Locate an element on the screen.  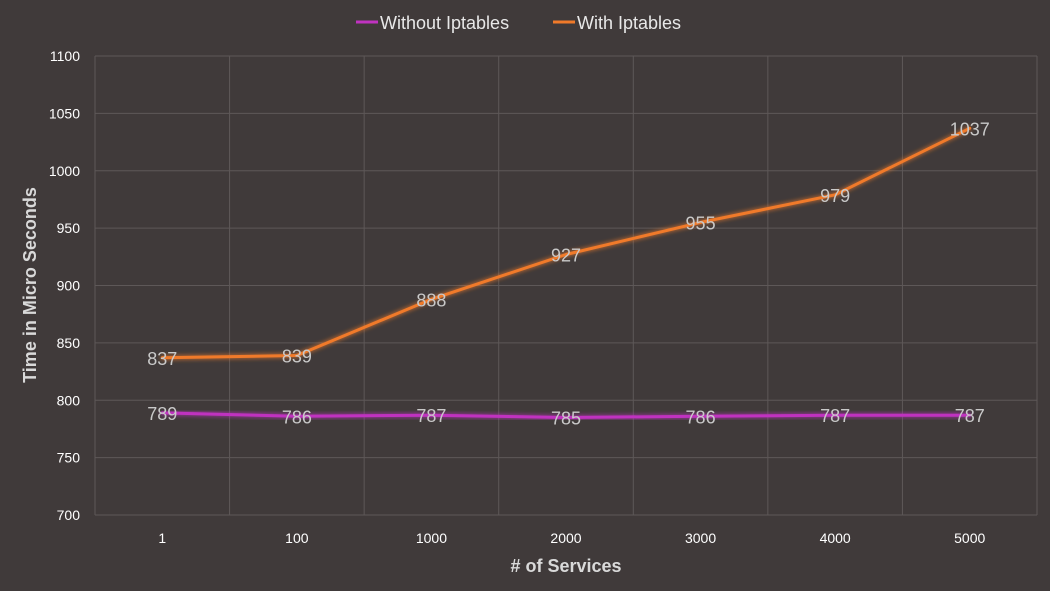
y-tick-label: 1100 is located at coordinates (65, 56).